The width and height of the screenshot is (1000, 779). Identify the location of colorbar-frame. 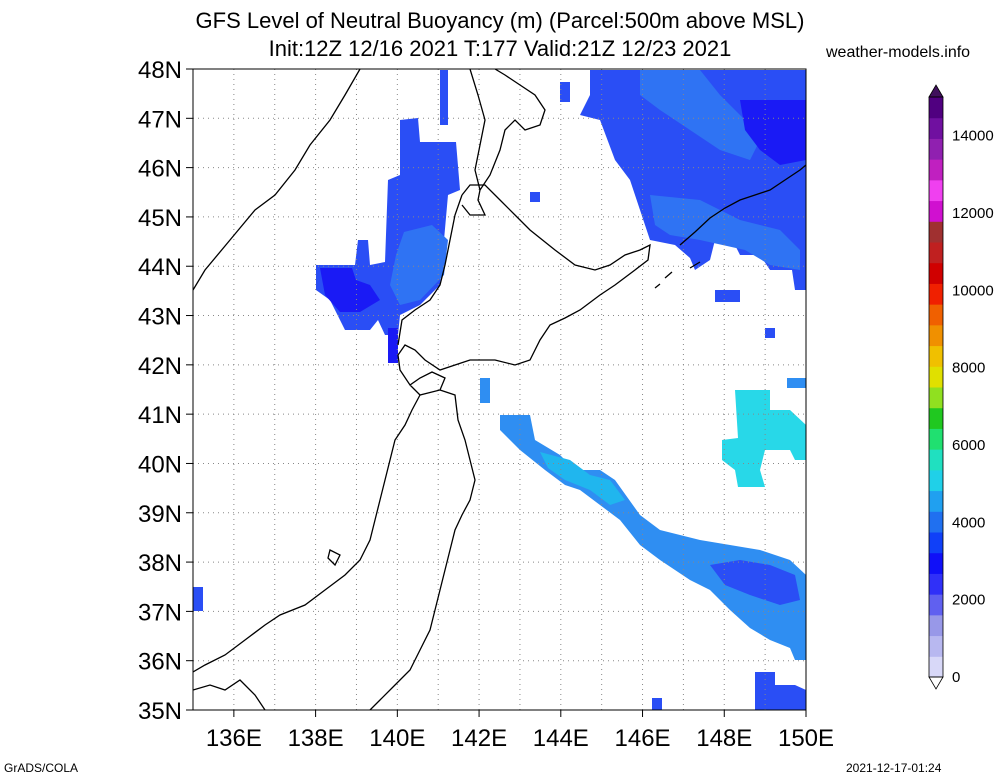
(936, 387).